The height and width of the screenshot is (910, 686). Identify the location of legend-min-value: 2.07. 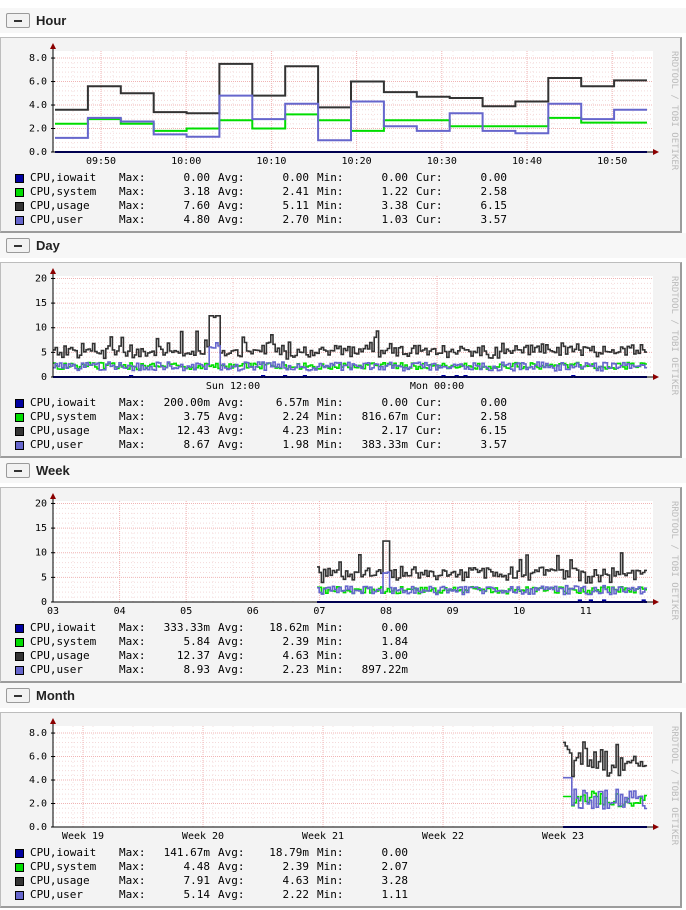
(395, 866).